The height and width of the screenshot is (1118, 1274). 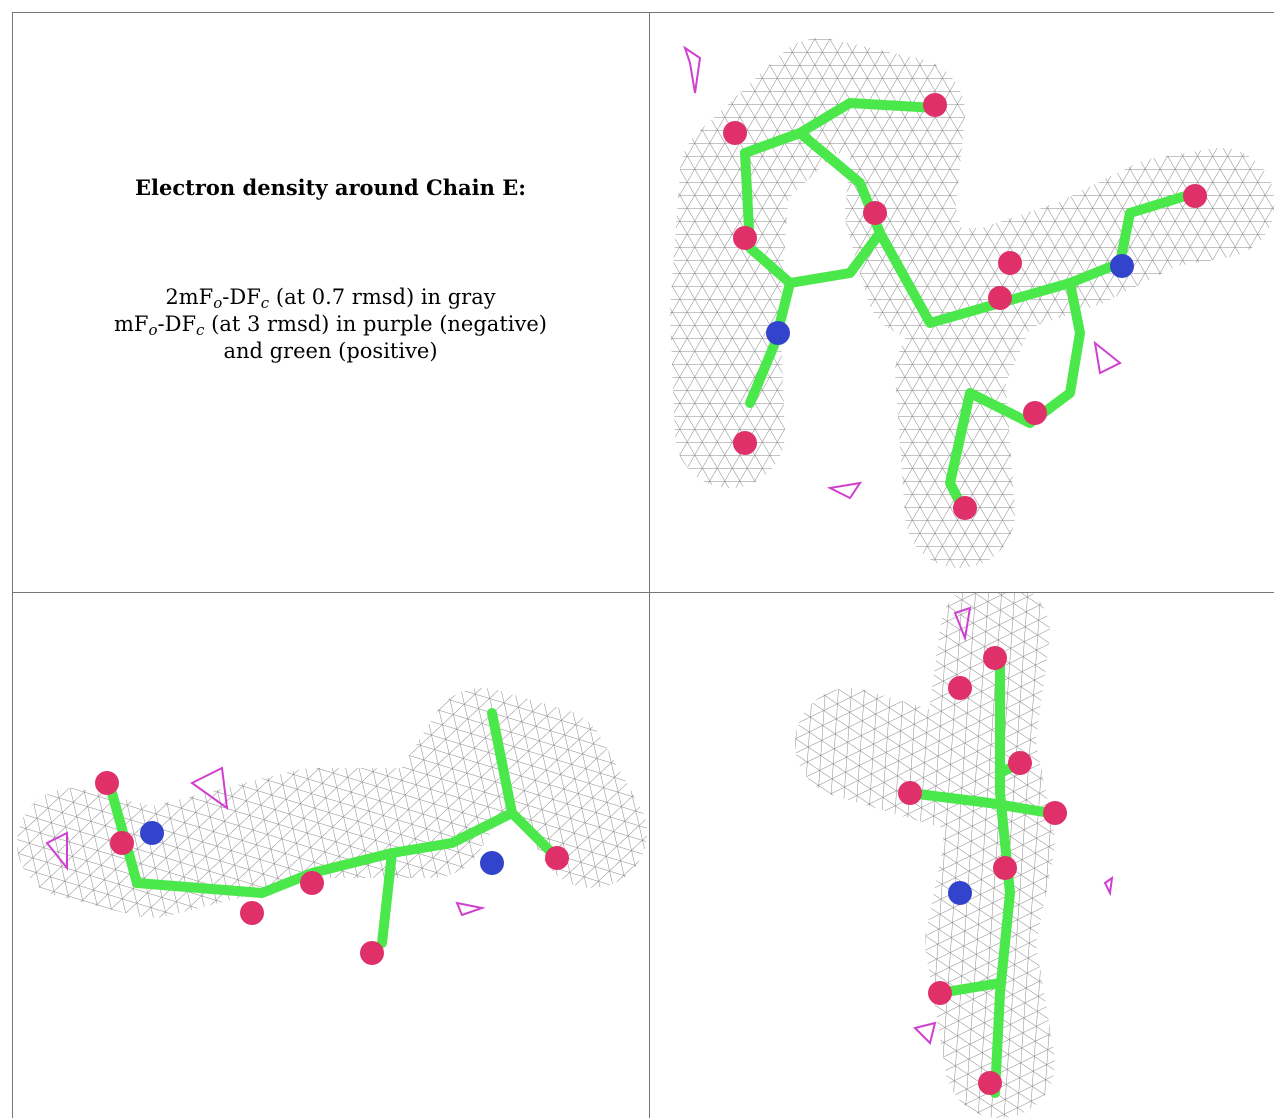 What do you see at coordinates (330, 187) in the screenshot?
I see `cell-title: Electron density around Chain E:` at bounding box center [330, 187].